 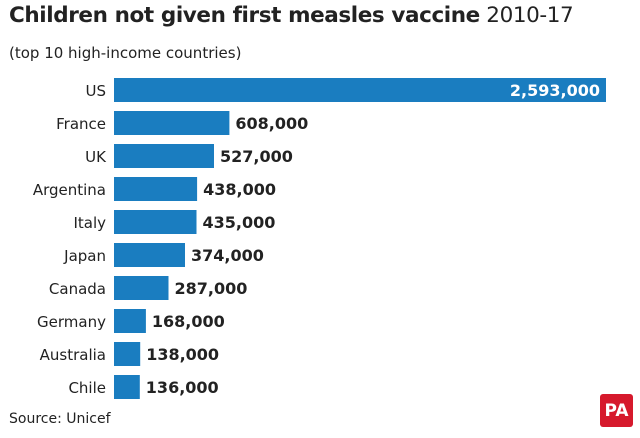 What do you see at coordinates (211, 288) in the screenshot?
I see `value-label: 287,000` at bounding box center [211, 288].